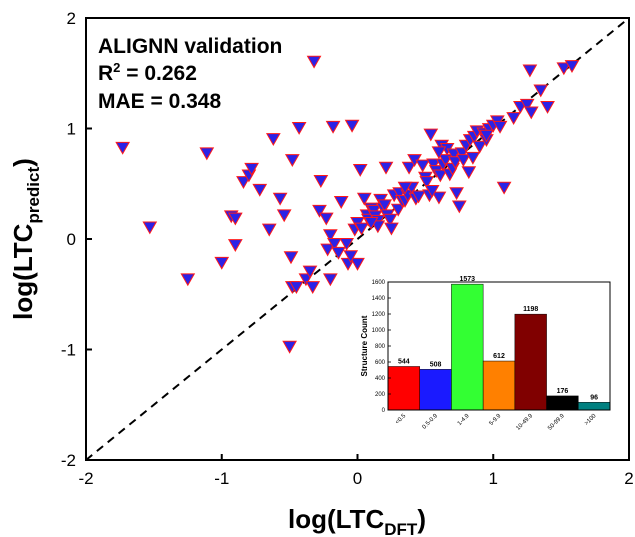 This screenshot has width=635, height=537. Describe the element at coordinates (71, 239) in the screenshot. I see `y-tick-label: 0` at that location.